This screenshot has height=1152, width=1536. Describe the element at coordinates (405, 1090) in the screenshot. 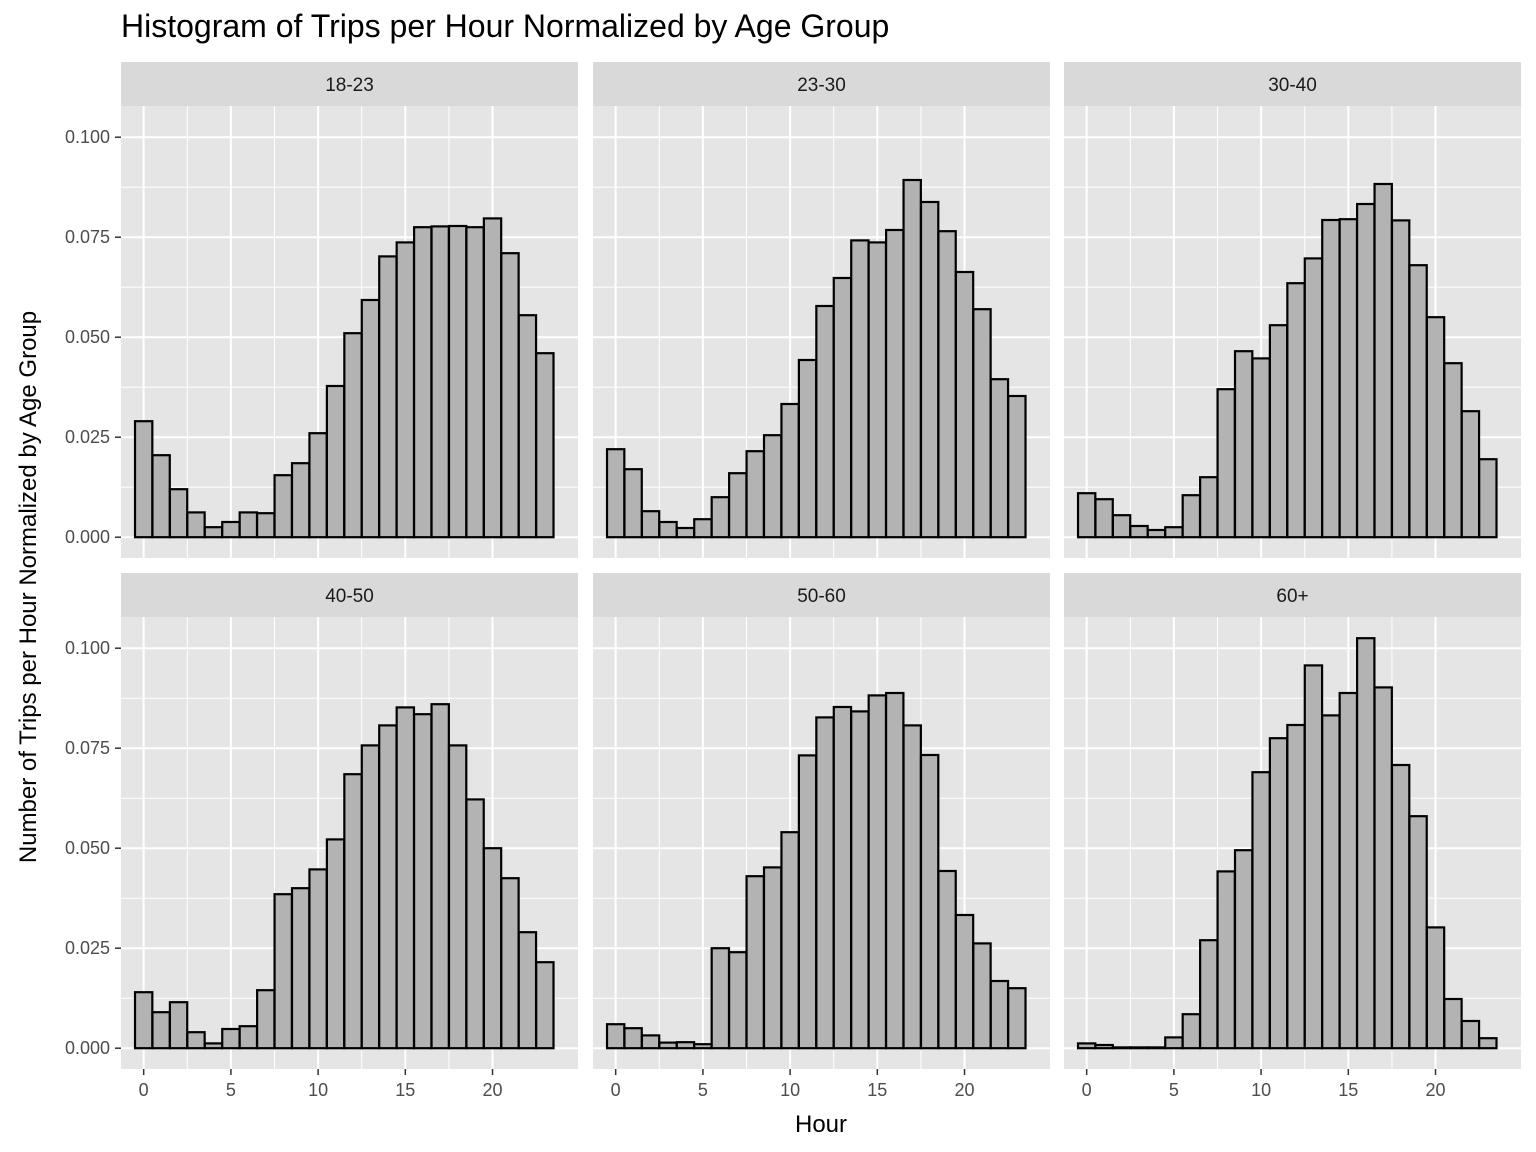

I see `x-tick-label: 15` at that location.